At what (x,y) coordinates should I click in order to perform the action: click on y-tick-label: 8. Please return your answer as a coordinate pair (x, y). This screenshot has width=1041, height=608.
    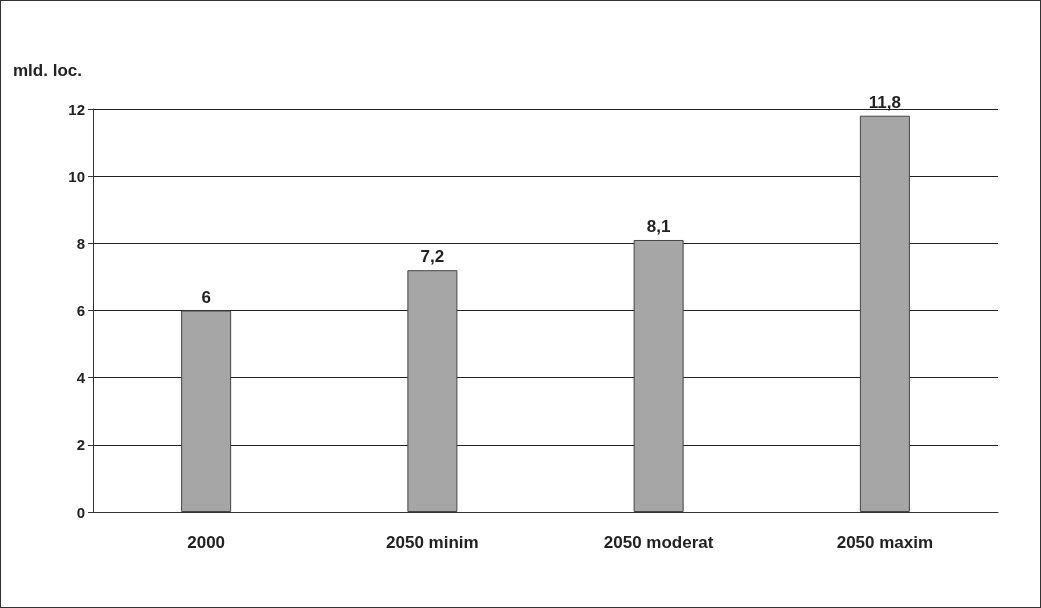
    Looking at the image, I should click on (80, 243).